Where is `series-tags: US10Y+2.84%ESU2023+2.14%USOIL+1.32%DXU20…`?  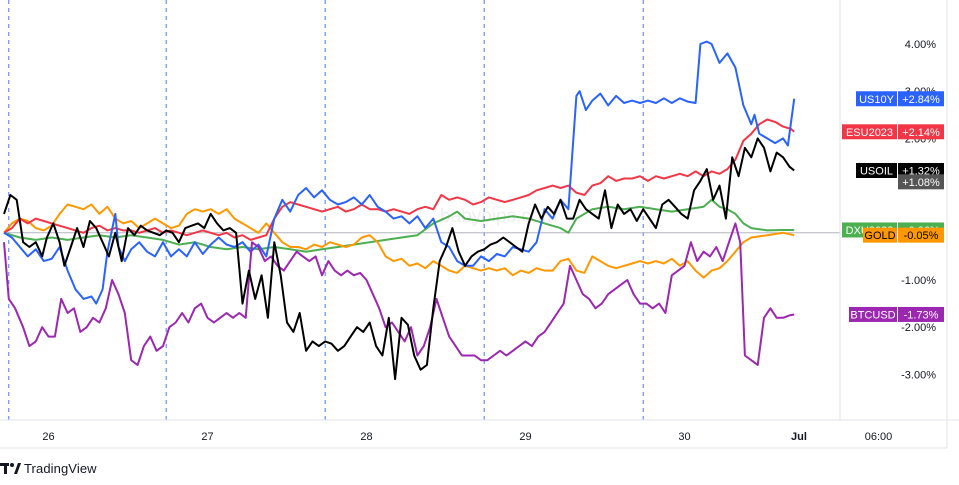
series-tags: US10Y+2.84%ESU2023+2.14%USOIL+1.32%DXU20… is located at coordinates (893, 206).